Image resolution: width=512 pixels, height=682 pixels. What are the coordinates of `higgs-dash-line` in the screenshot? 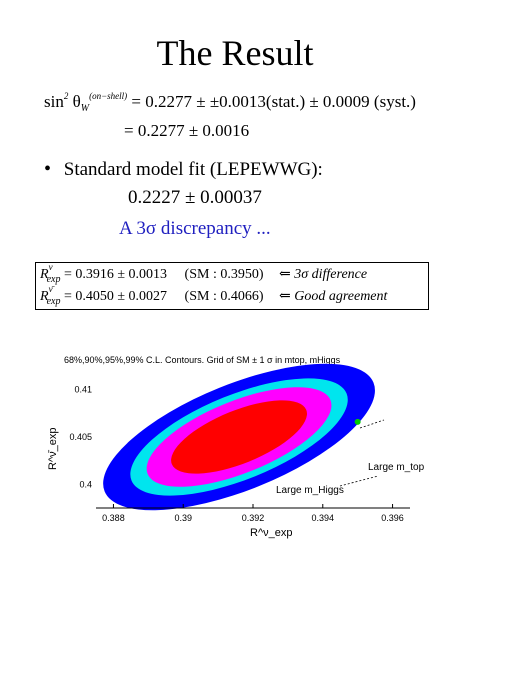 It's located at (359, 481).